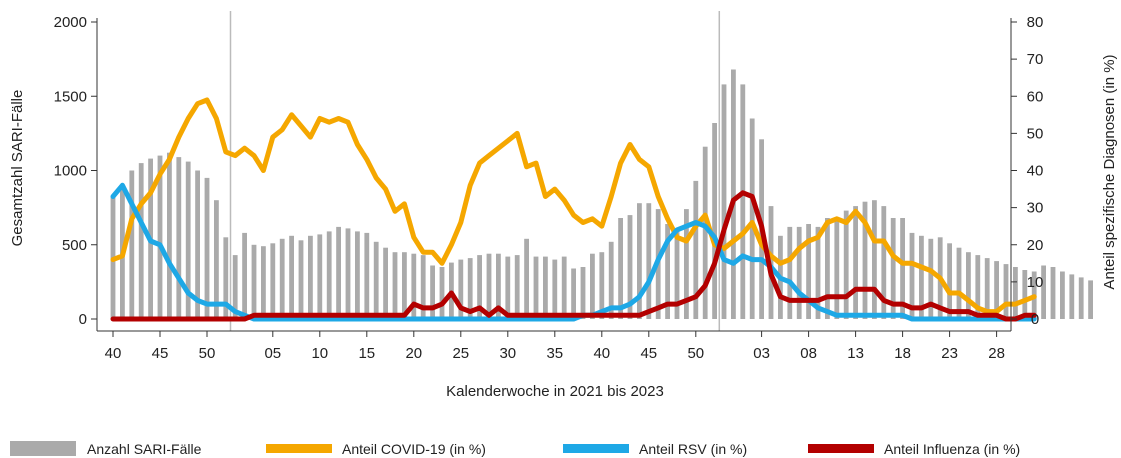 The image size is (1121, 458). I want to click on y-right-tick-label: 50, so click(1035, 133).